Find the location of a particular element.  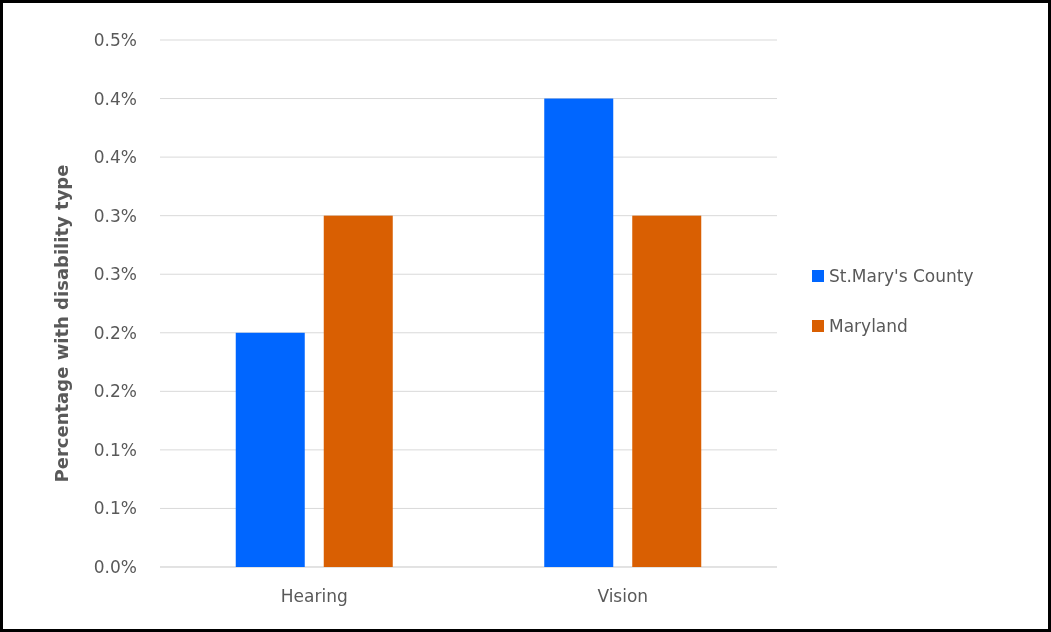

y-tick-label: 0.0% is located at coordinates (115, 566).